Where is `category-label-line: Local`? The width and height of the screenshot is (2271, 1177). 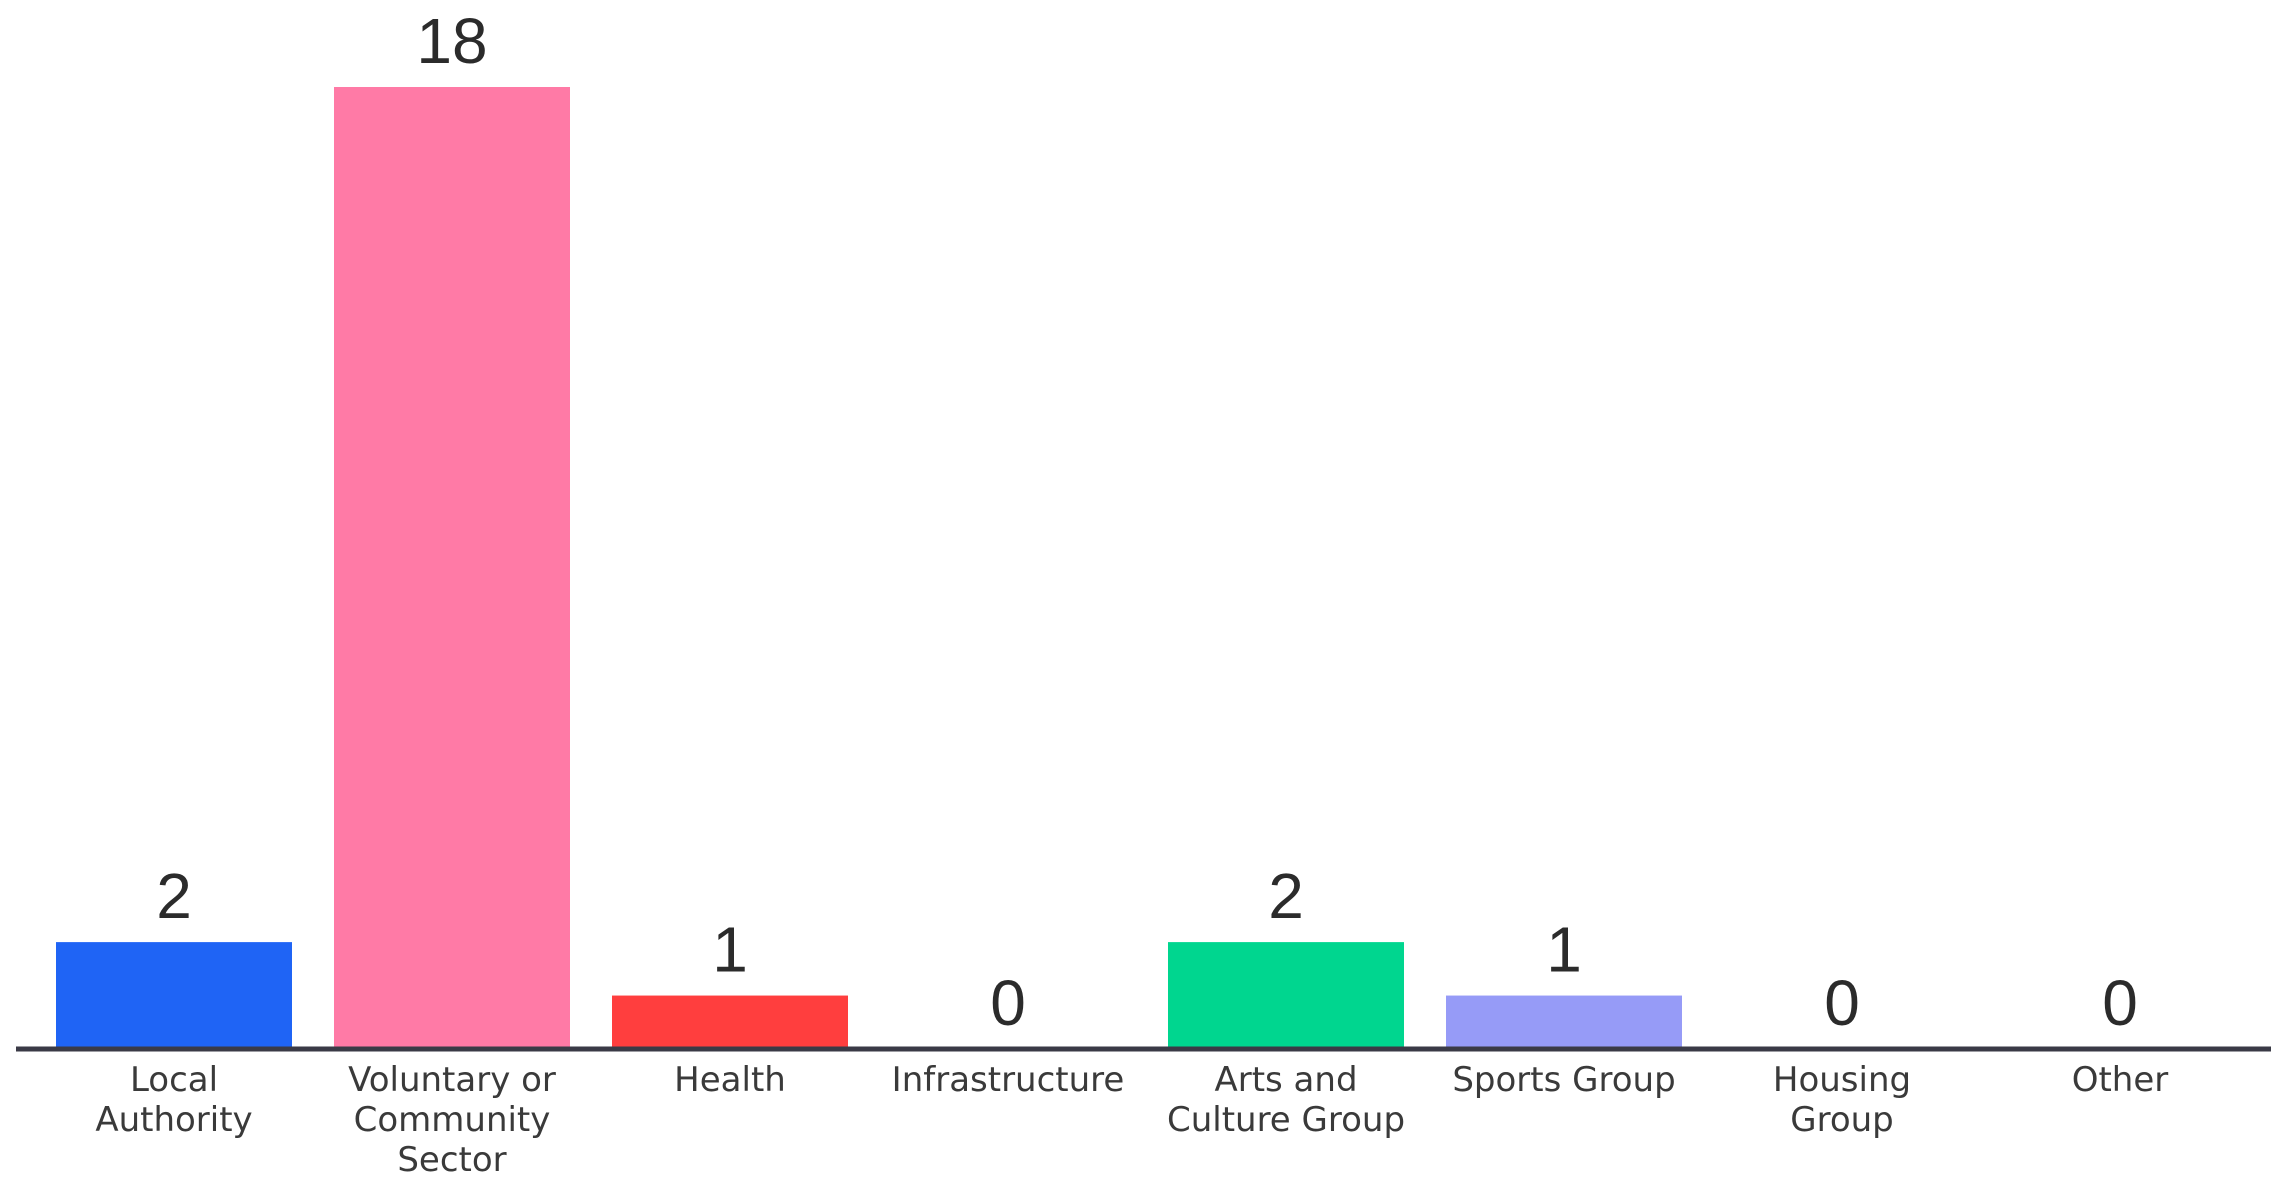 category-label-line: Local is located at coordinates (174, 1080).